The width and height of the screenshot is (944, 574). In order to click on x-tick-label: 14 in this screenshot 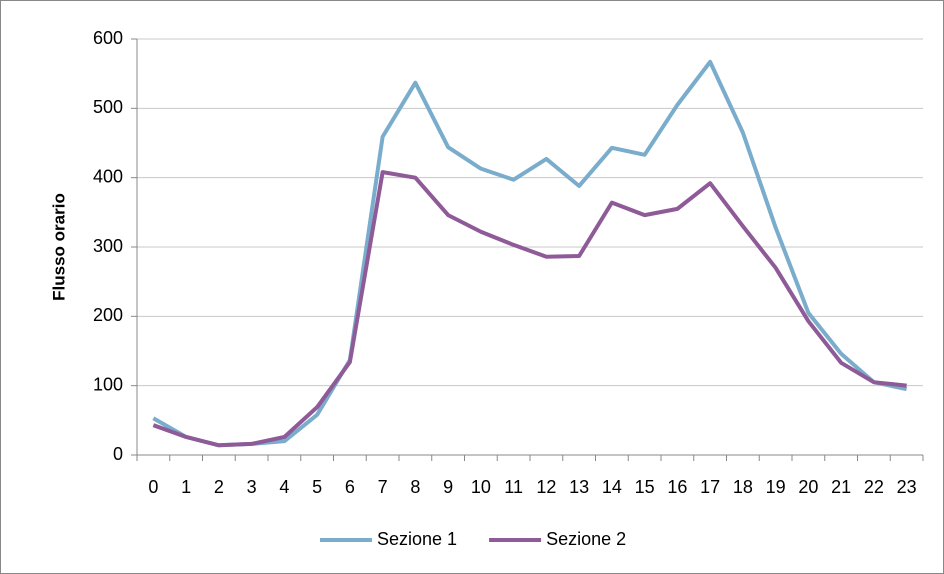, I will do `click(612, 487)`.